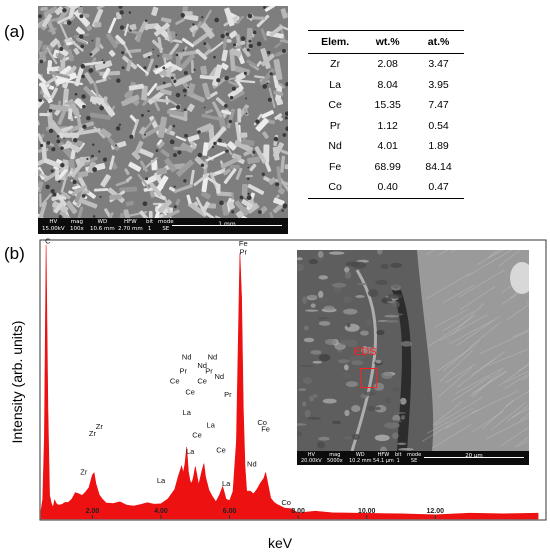 This screenshot has height=552, width=550. Describe the element at coordinates (166, 222) in the screenshot. I see `sem-mode-label: mode` at that location.